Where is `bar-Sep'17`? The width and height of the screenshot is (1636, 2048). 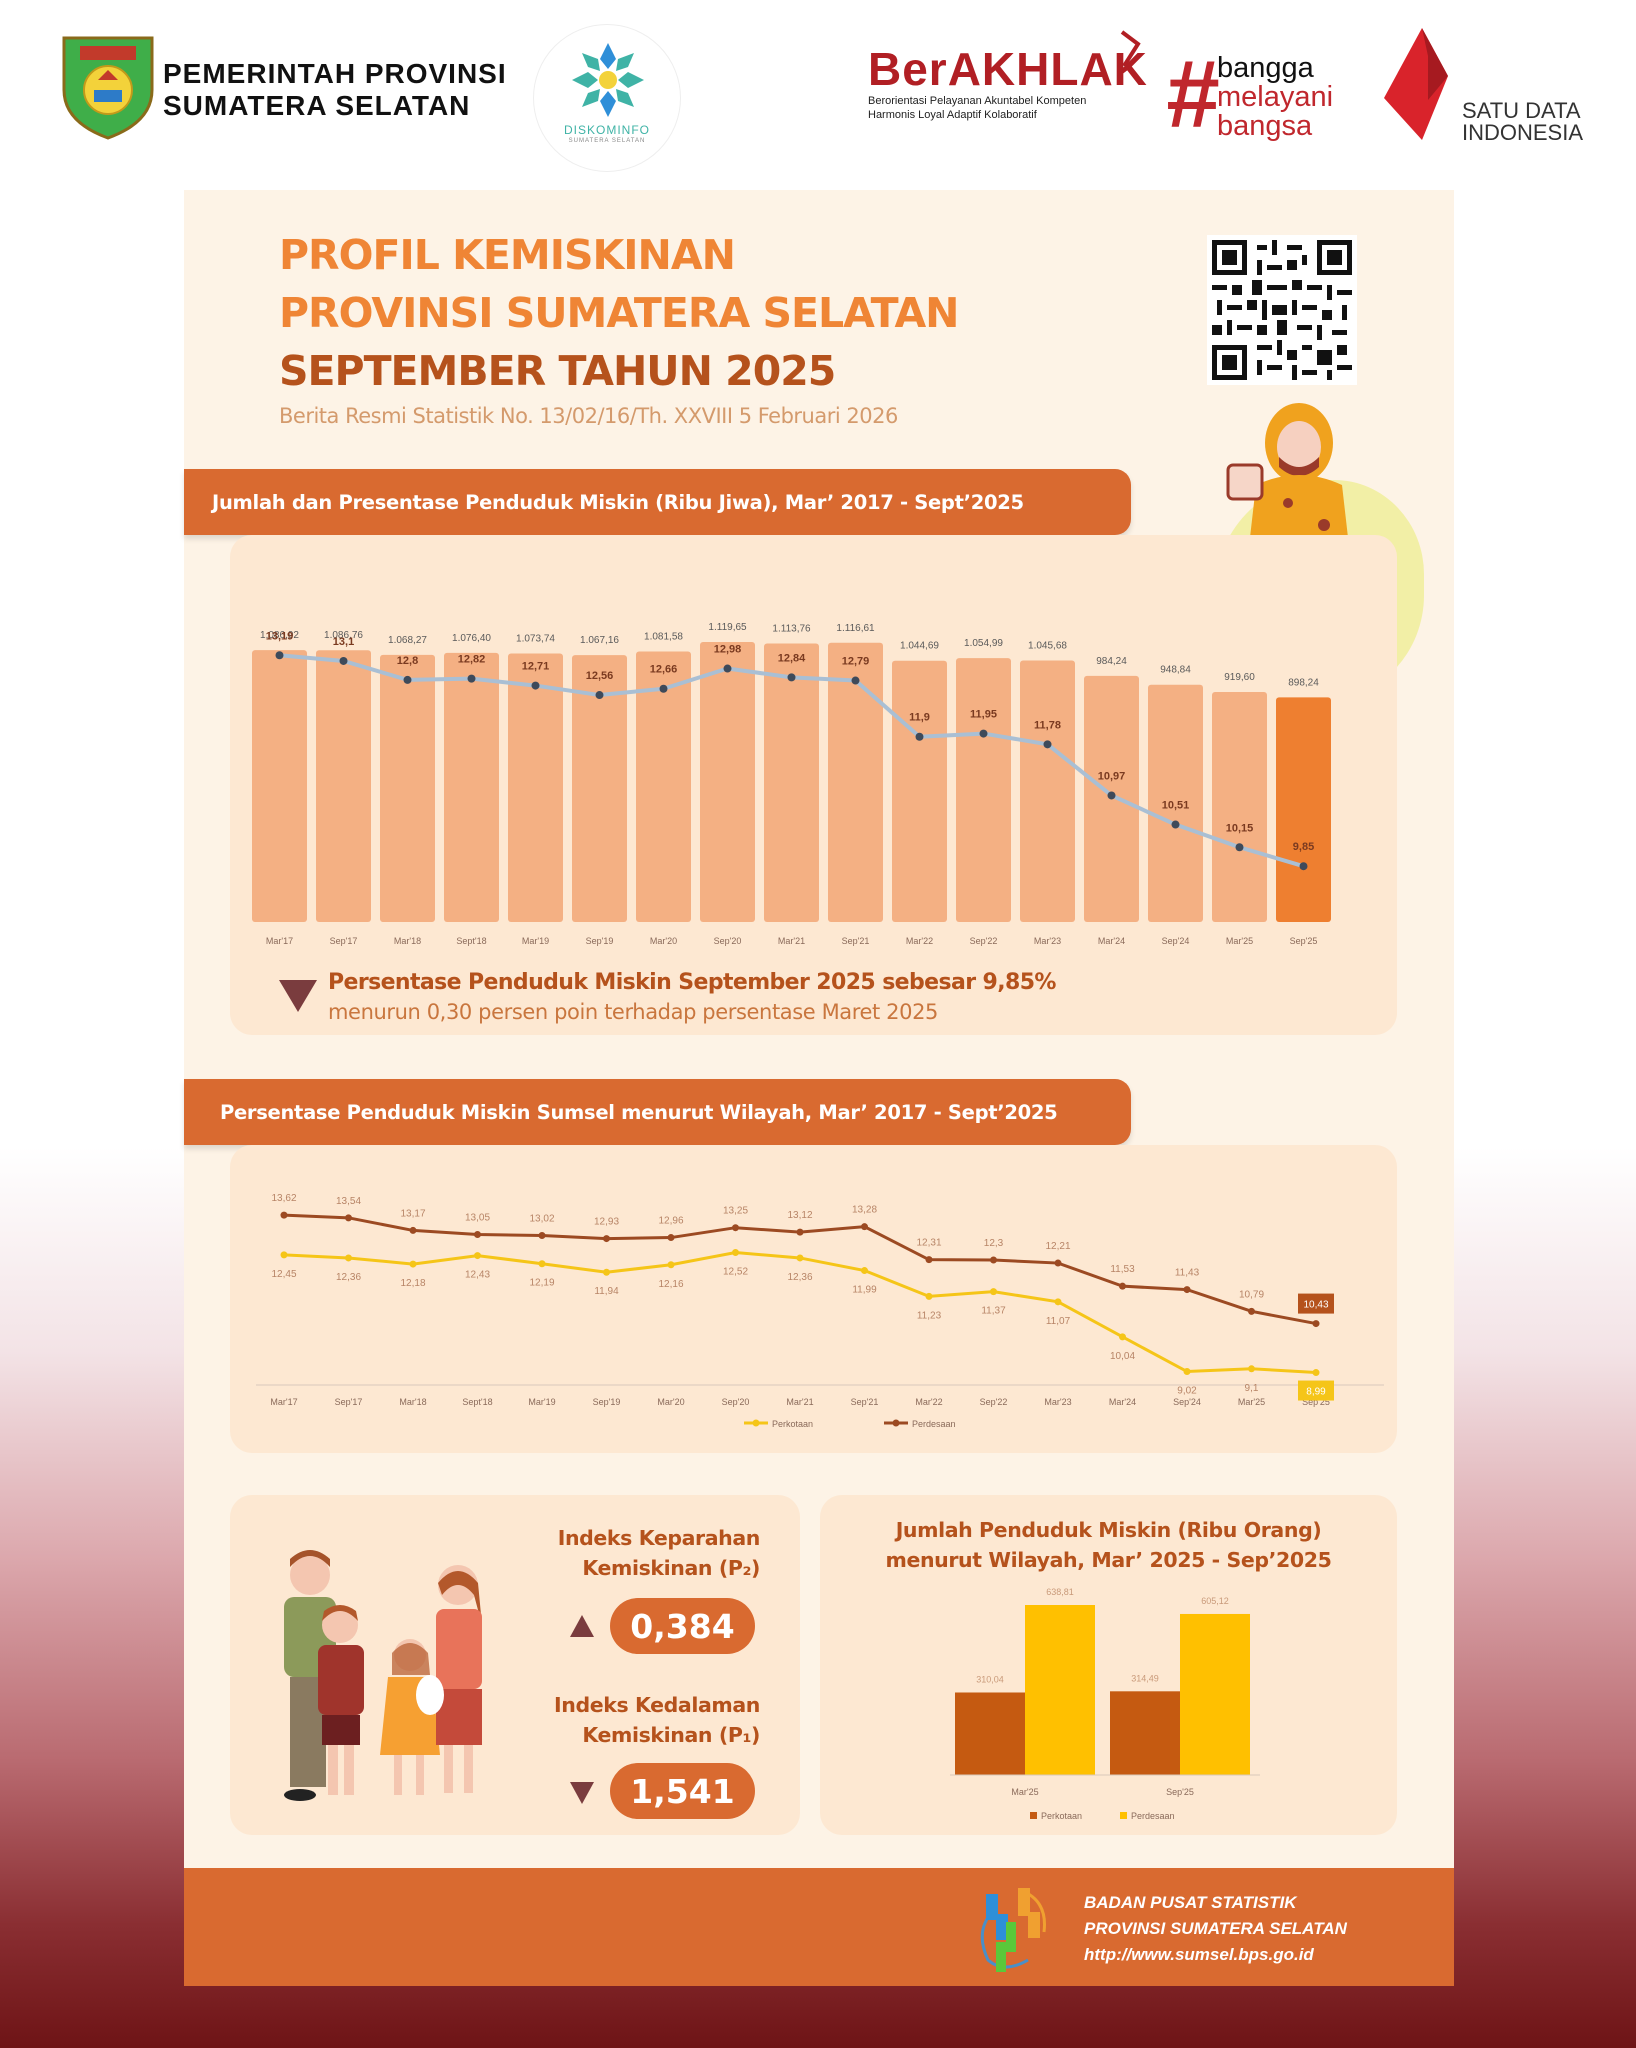 bar-Sep'17 is located at coordinates (343, 786).